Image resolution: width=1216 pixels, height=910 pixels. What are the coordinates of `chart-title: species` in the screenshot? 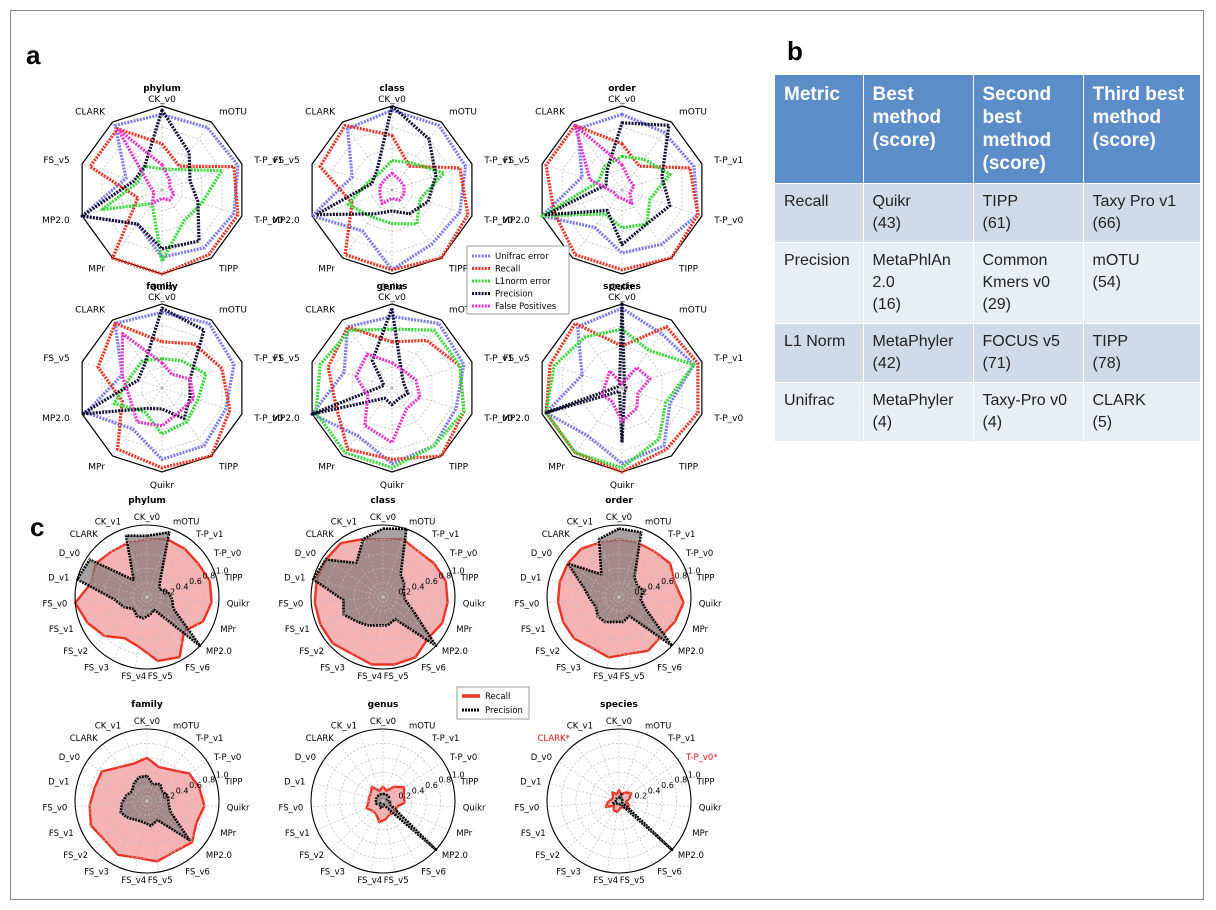 It's located at (622, 287).